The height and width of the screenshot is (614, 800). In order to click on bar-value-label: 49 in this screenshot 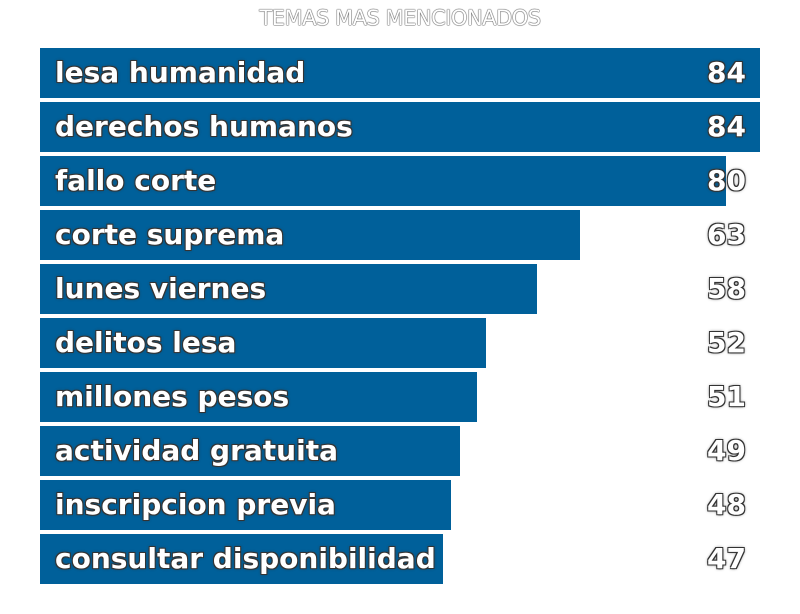, I will do `click(726, 450)`.